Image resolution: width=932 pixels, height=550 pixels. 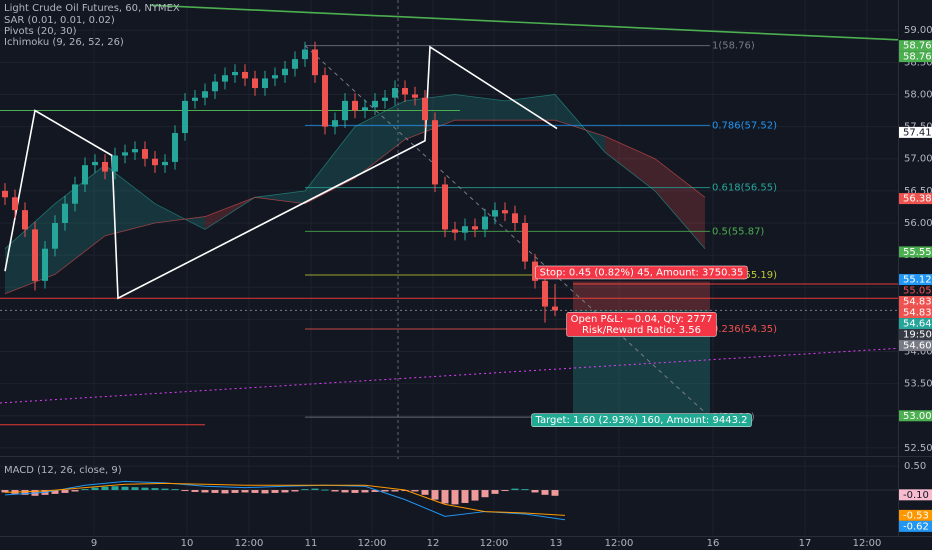 What do you see at coordinates (556, 543) in the screenshot?
I see `x-tick-label: 13` at bounding box center [556, 543].